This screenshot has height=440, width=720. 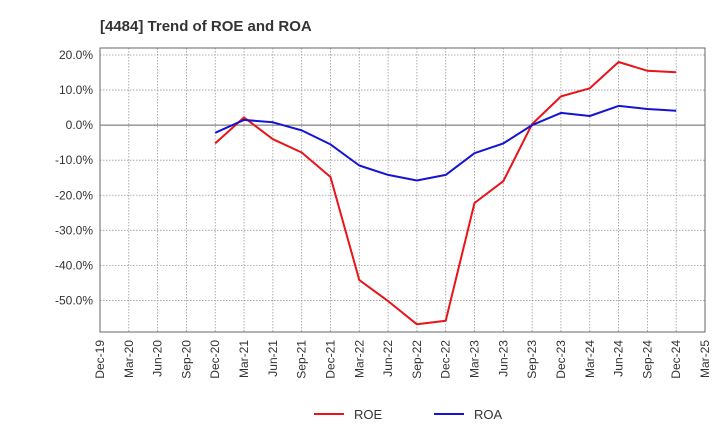 What do you see at coordinates (503, 358) in the screenshot?
I see `x-tick-label: Jun-23` at bounding box center [503, 358].